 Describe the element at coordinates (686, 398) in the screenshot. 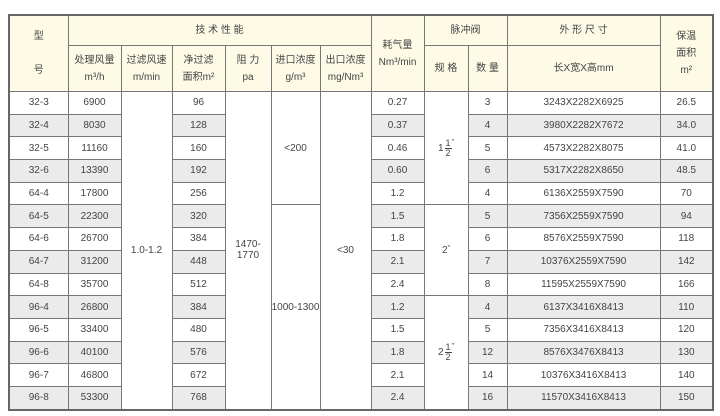

I see `insulation-cell: 150` at that location.